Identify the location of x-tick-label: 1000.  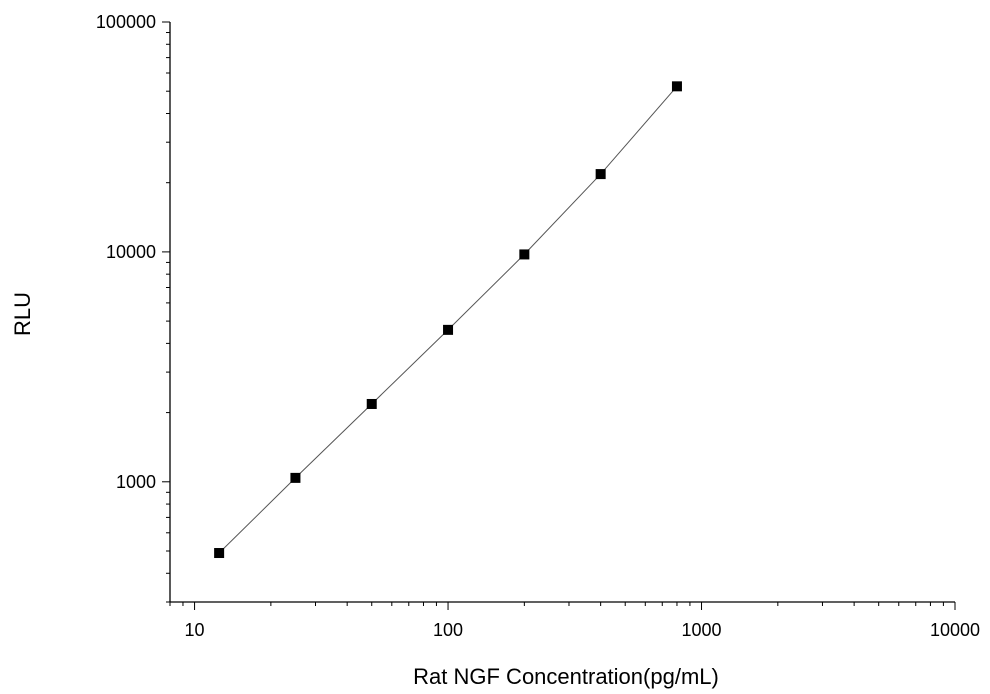
(701, 630).